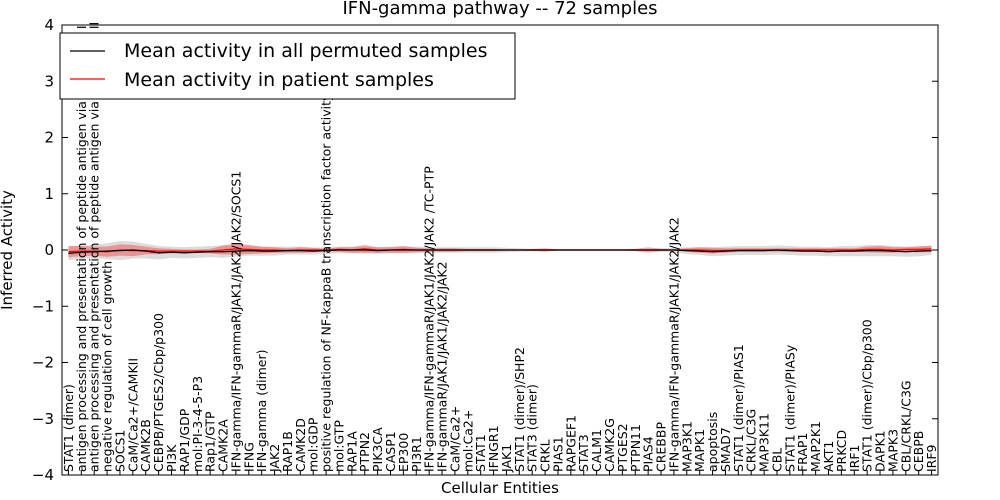 The image size is (1000, 500). What do you see at coordinates (454, 439) in the screenshot?
I see `x-category-label: CaM/Ca2+` at bounding box center [454, 439].